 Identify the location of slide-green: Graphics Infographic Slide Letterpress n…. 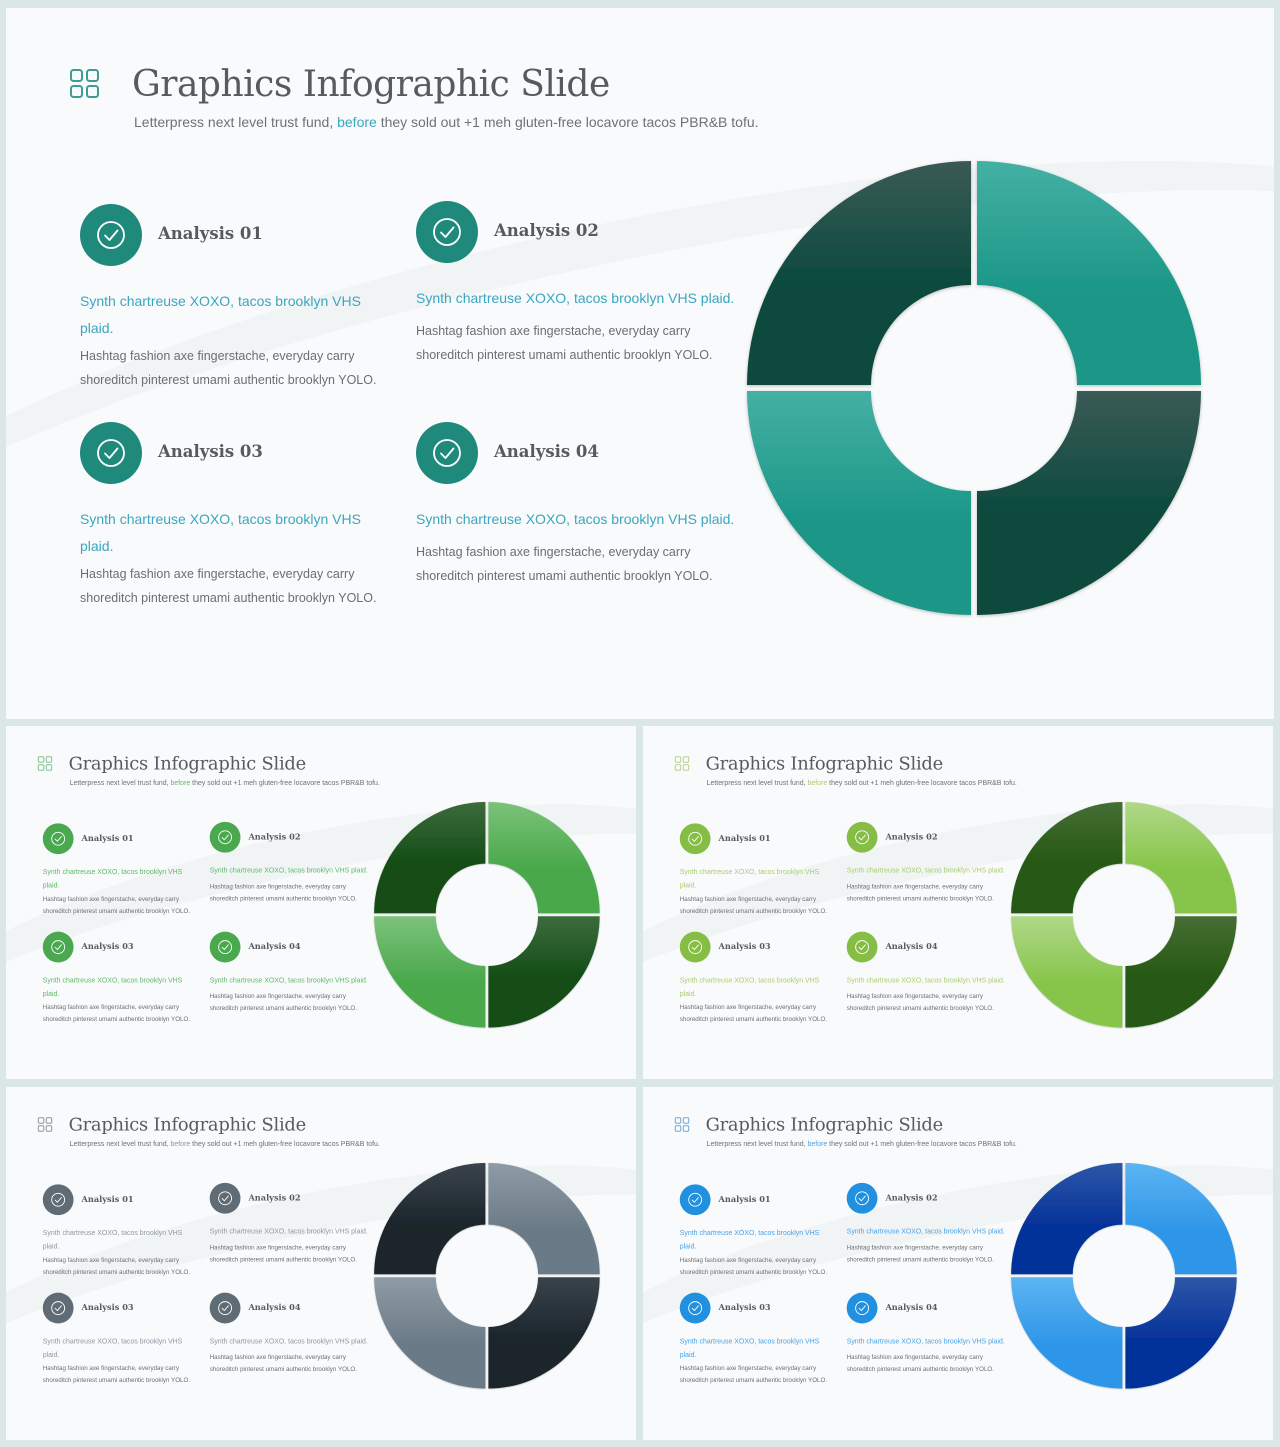
(321, 902).